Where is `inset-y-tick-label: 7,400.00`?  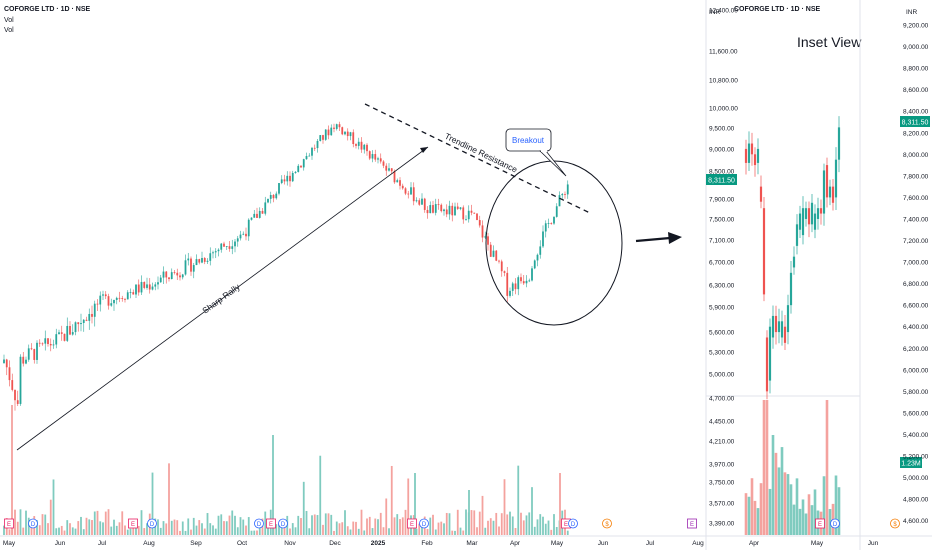
inset-y-tick-label: 7,400.00 is located at coordinates (916, 219).